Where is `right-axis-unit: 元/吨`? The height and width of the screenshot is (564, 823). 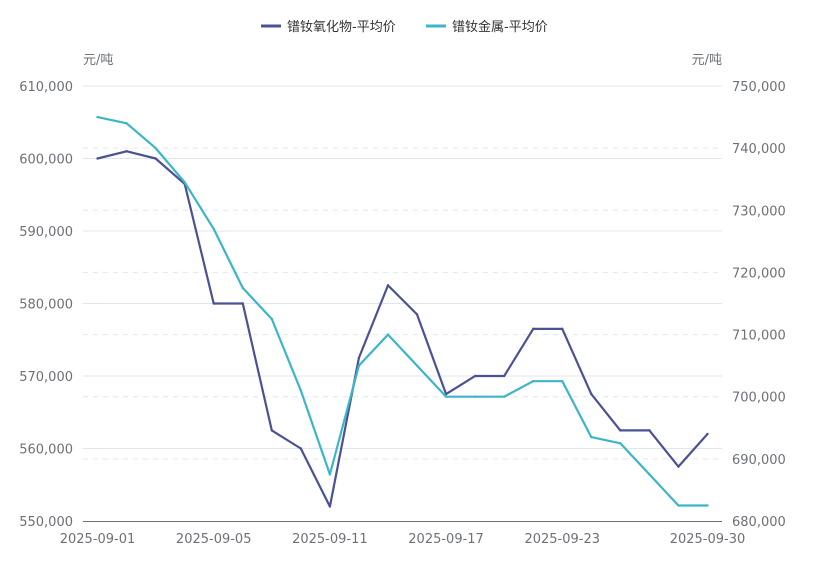 right-axis-unit: 元/吨 is located at coordinates (707, 60).